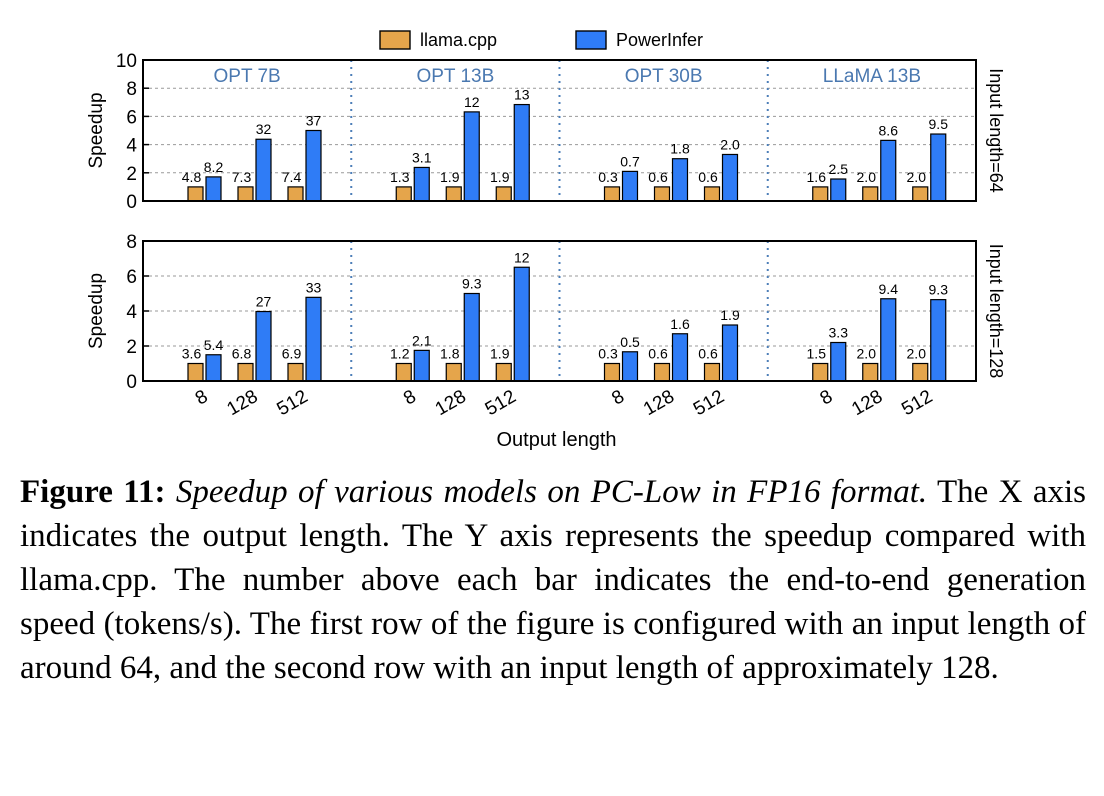 This screenshot has height=796, width=1104. What do you see at coordinates (264, 129) in the screenshot?
I see `bar-label-powerinfer: 32` at bounding box center [264, 129].